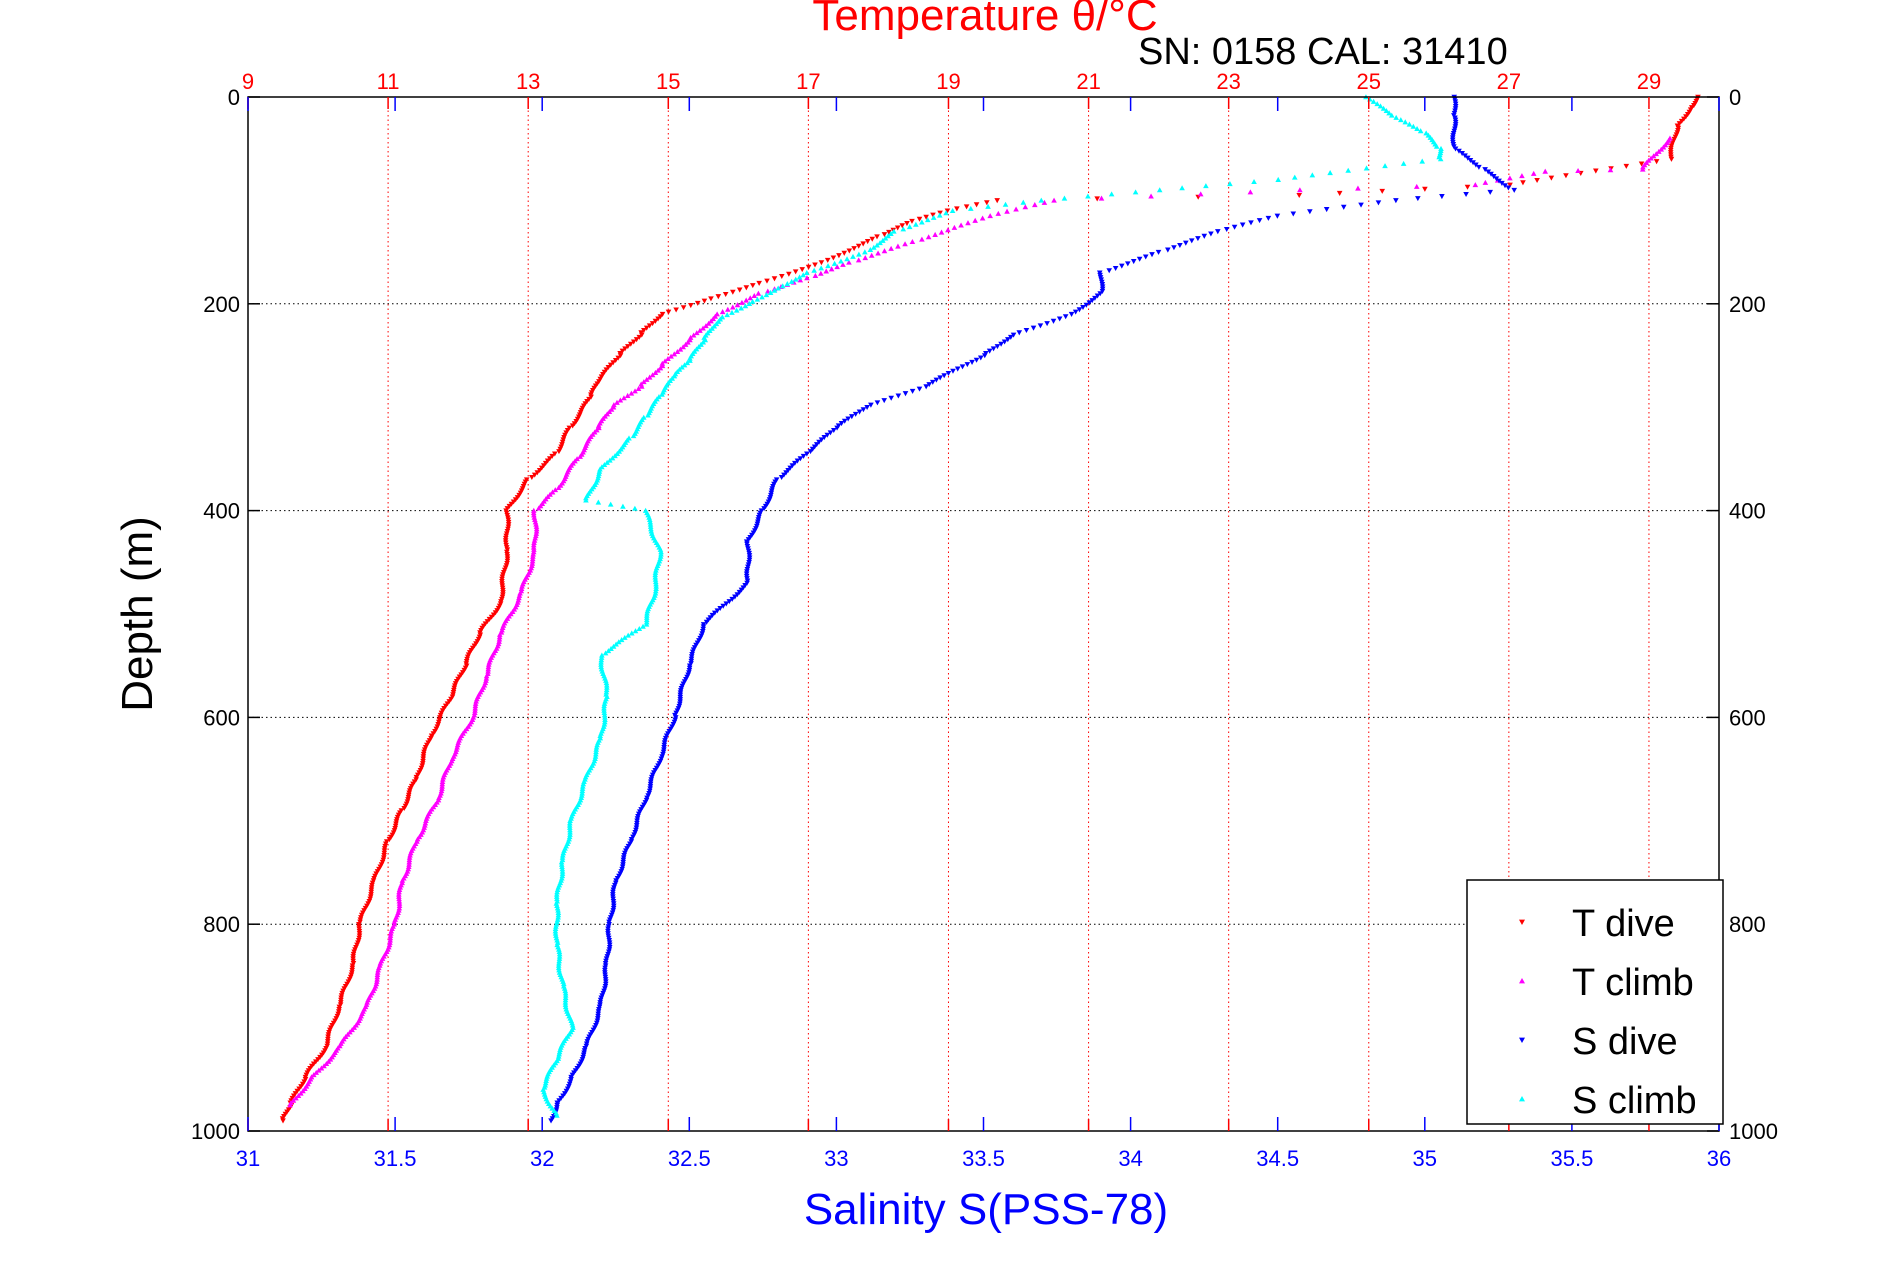 The height and width of the screenshot is (1262, 1891). What do you see at coordinates (1088, 81) in the screenshot?
I see `temperature-tick-label: 21` at bounding box center [1088, 81].